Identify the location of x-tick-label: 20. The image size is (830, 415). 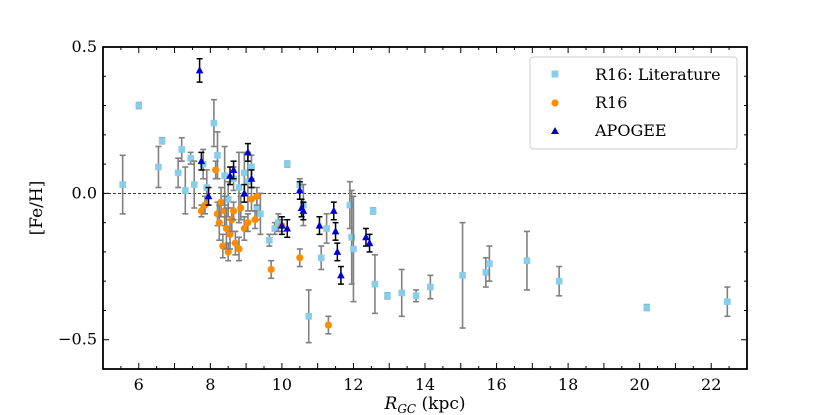
(639, 384).